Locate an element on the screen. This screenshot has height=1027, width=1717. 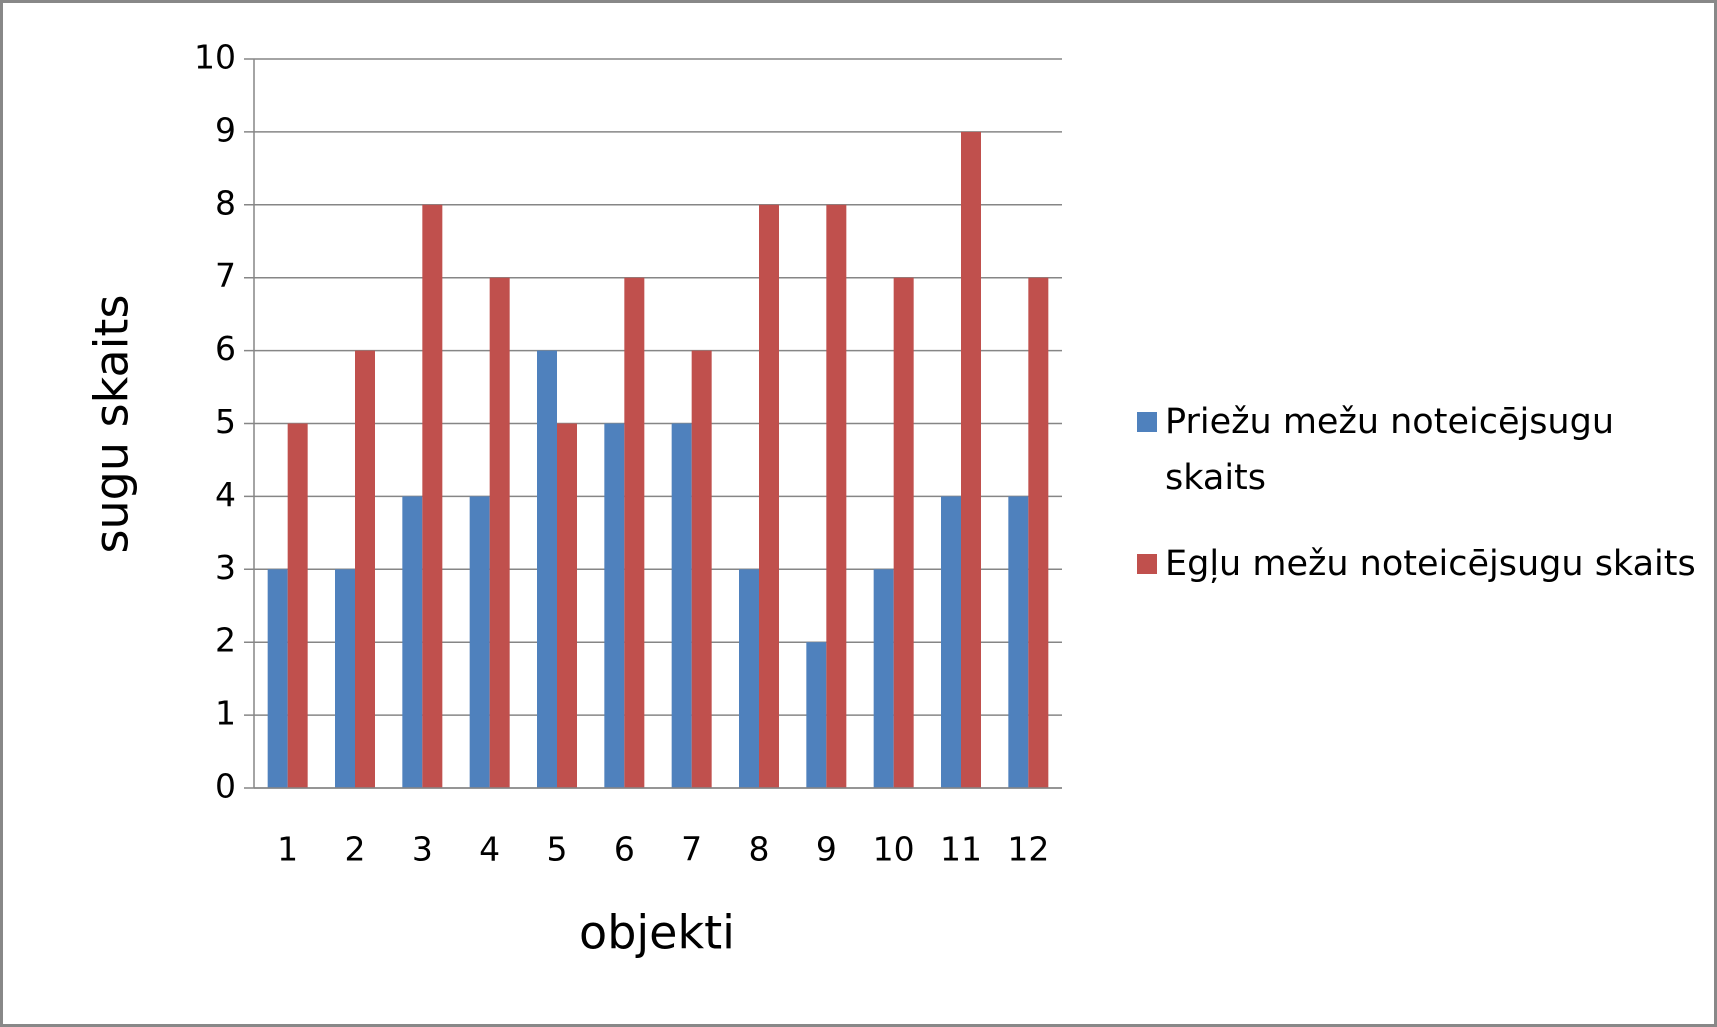
y-tick-label: 2 is located at coordinates (225, 640).